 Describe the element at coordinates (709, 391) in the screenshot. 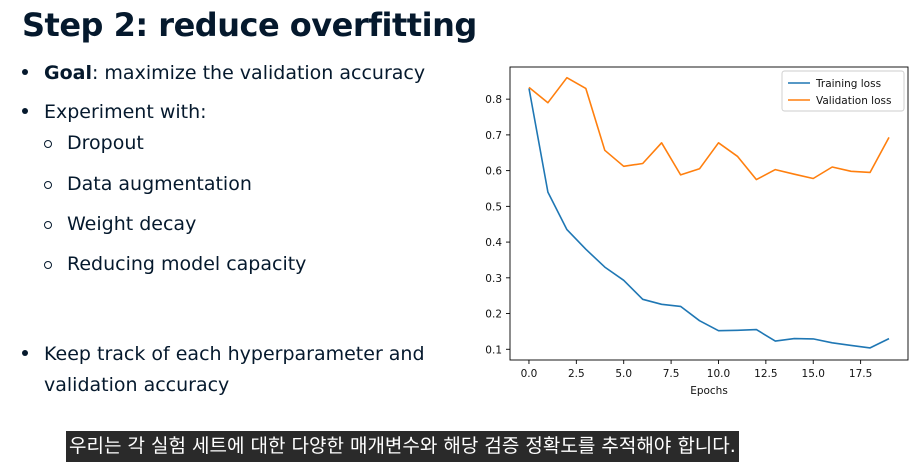

I see `x-axis-label: Epochs` at that location.